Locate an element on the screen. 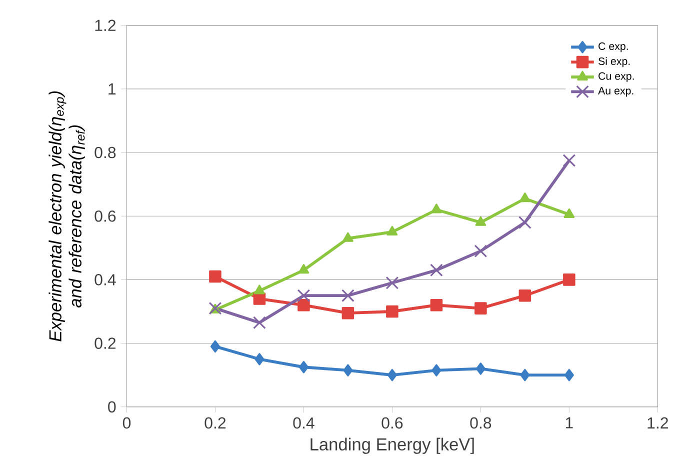 The width and height of the screenshot is (675, 476). y-tick-label: 0.2 is located at coordinates (105, 343).